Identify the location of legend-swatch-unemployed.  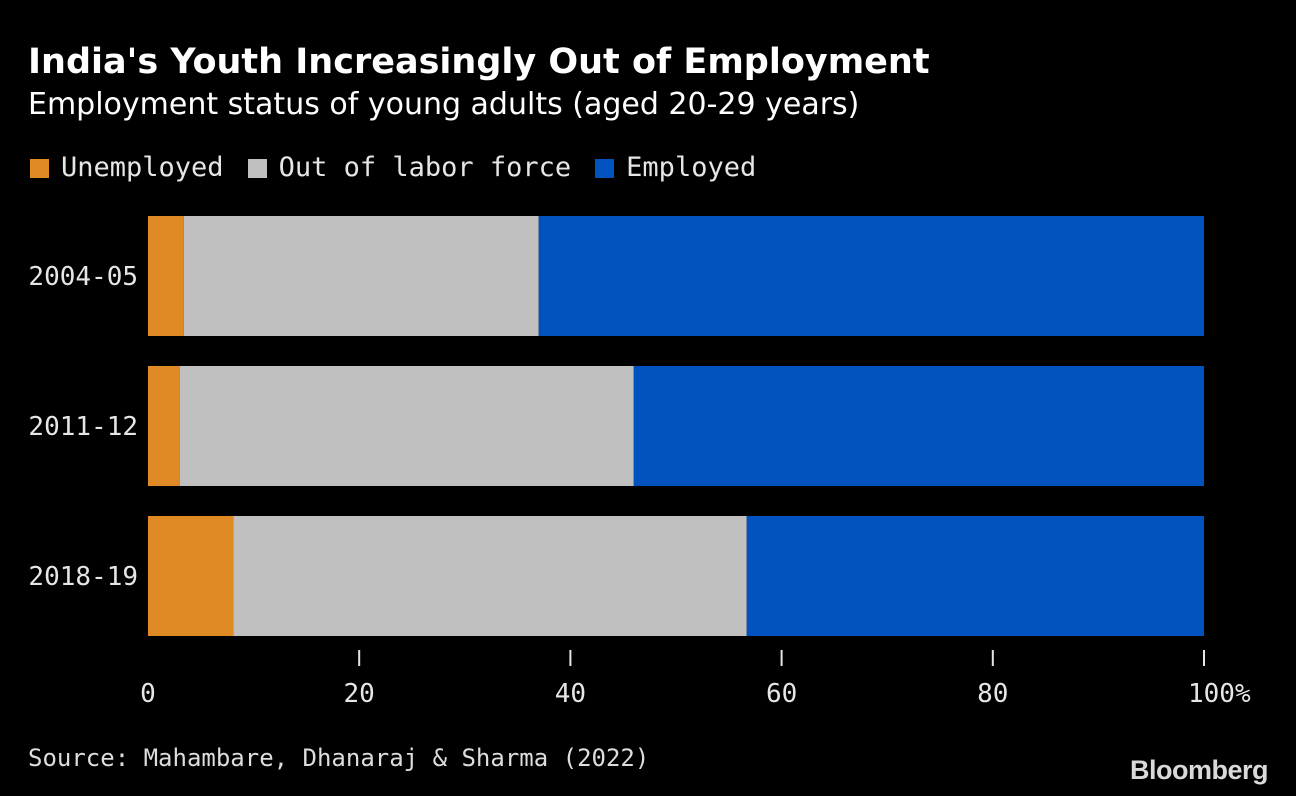
(39, 168).